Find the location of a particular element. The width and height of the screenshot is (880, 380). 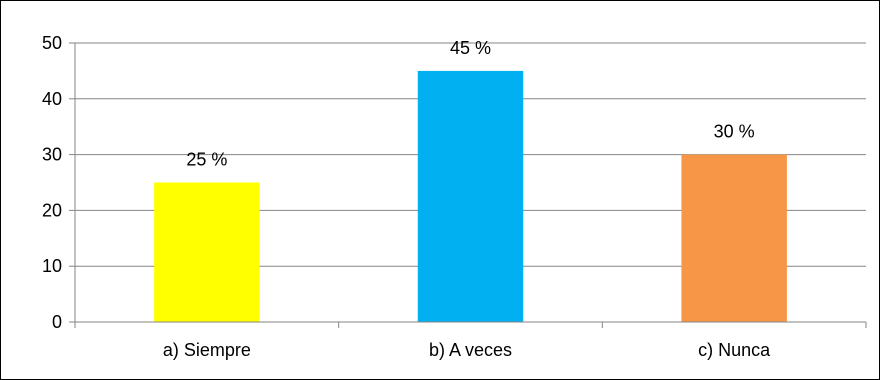

y-tick-label: 30 is located at coordinates (52, 155).